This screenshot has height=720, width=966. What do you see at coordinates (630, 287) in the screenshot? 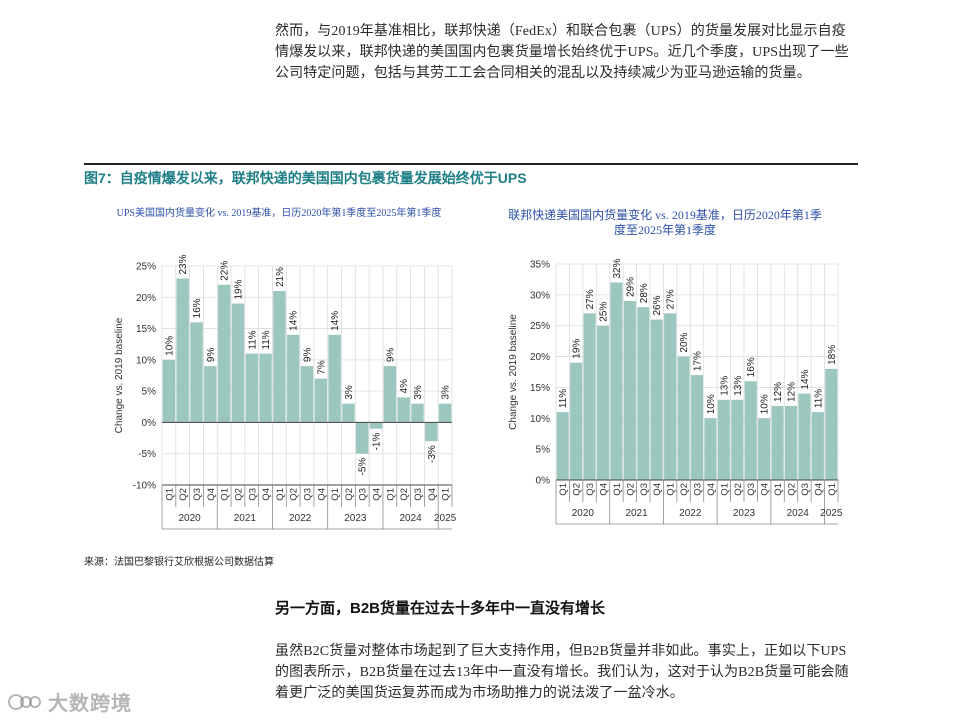
I see `data-label: 29%` at bounding box center [630, 287].